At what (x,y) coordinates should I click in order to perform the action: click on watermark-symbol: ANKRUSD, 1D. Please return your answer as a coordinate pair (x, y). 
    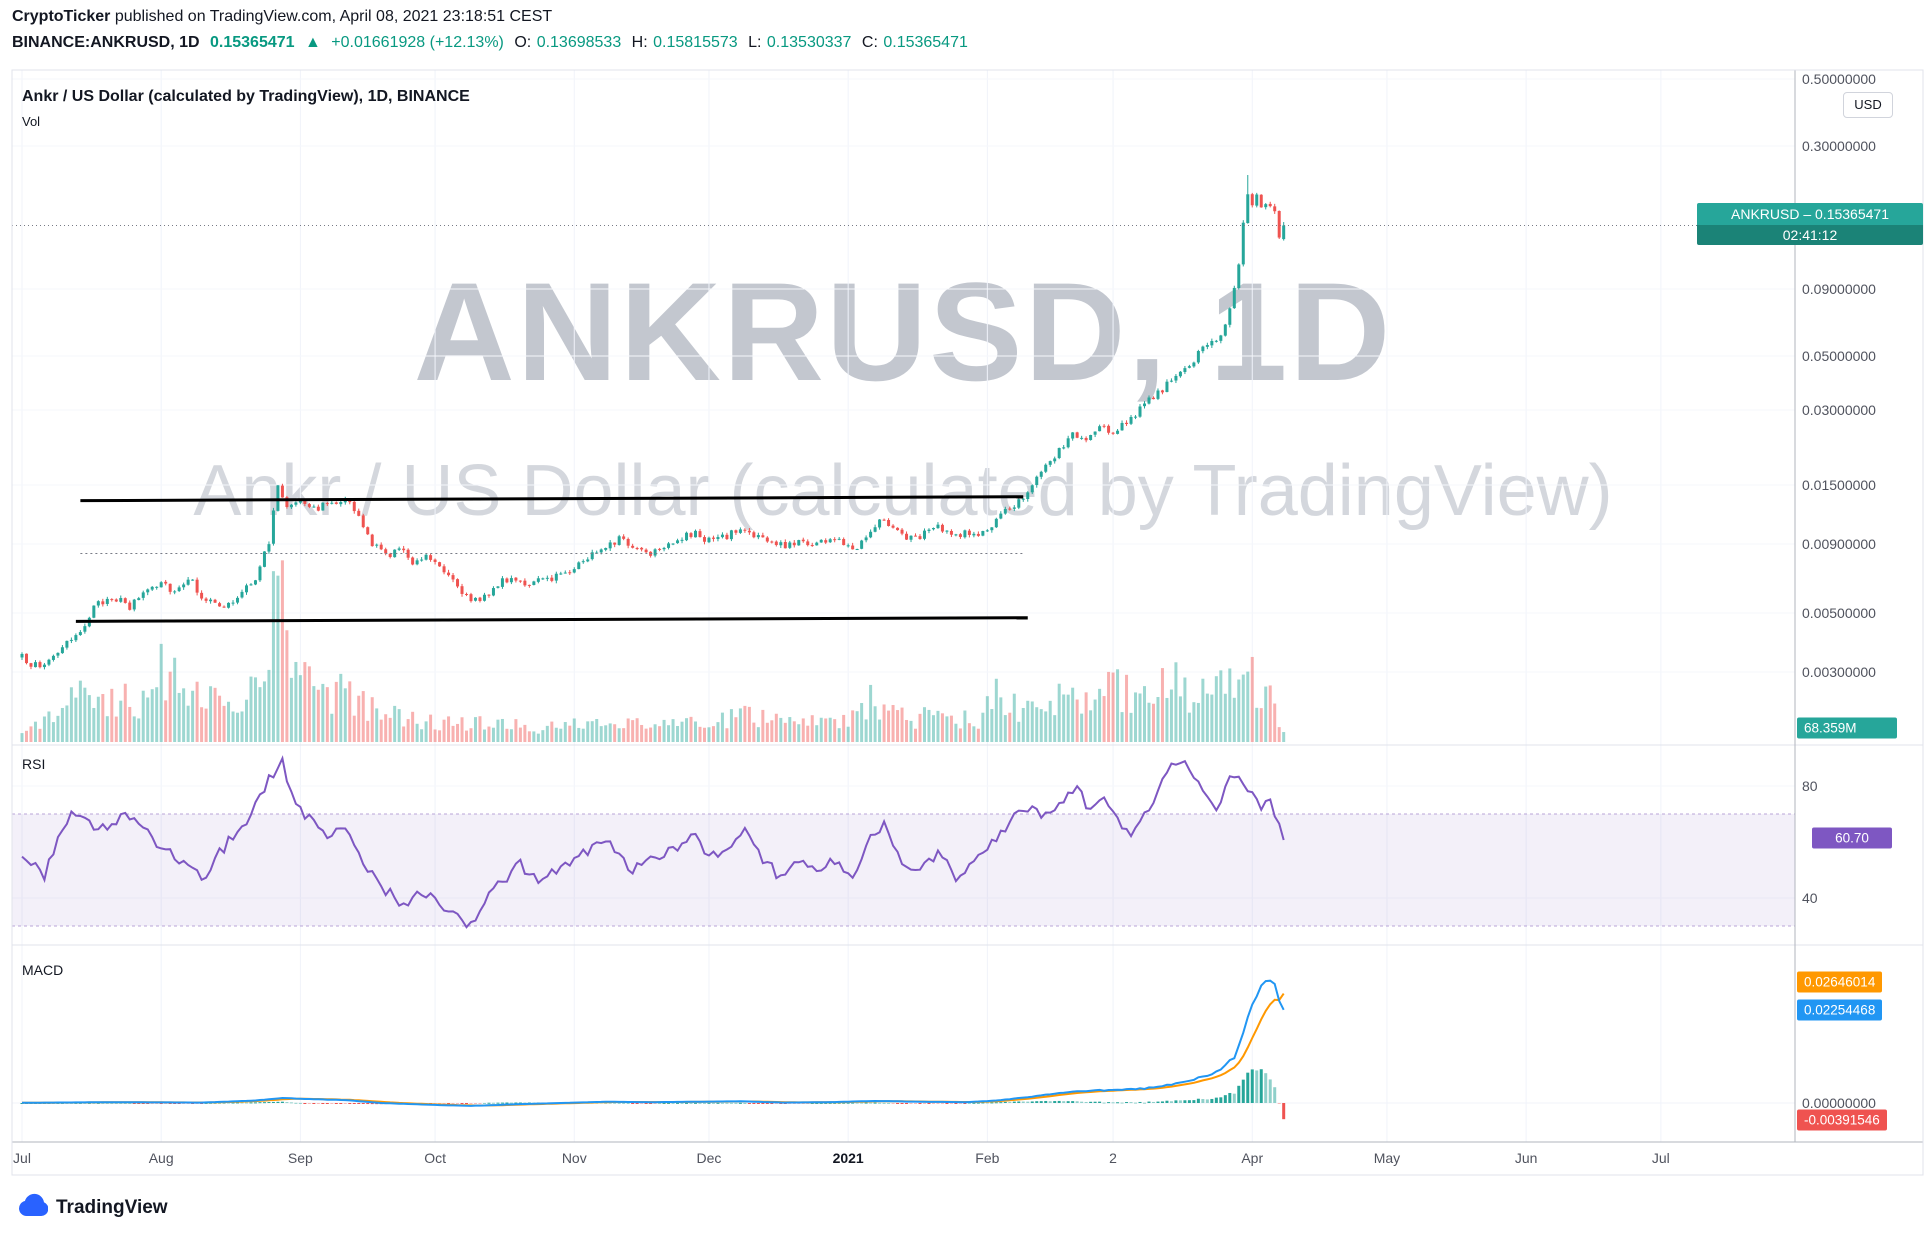
    Looking at the image, I should click on (903, 331).